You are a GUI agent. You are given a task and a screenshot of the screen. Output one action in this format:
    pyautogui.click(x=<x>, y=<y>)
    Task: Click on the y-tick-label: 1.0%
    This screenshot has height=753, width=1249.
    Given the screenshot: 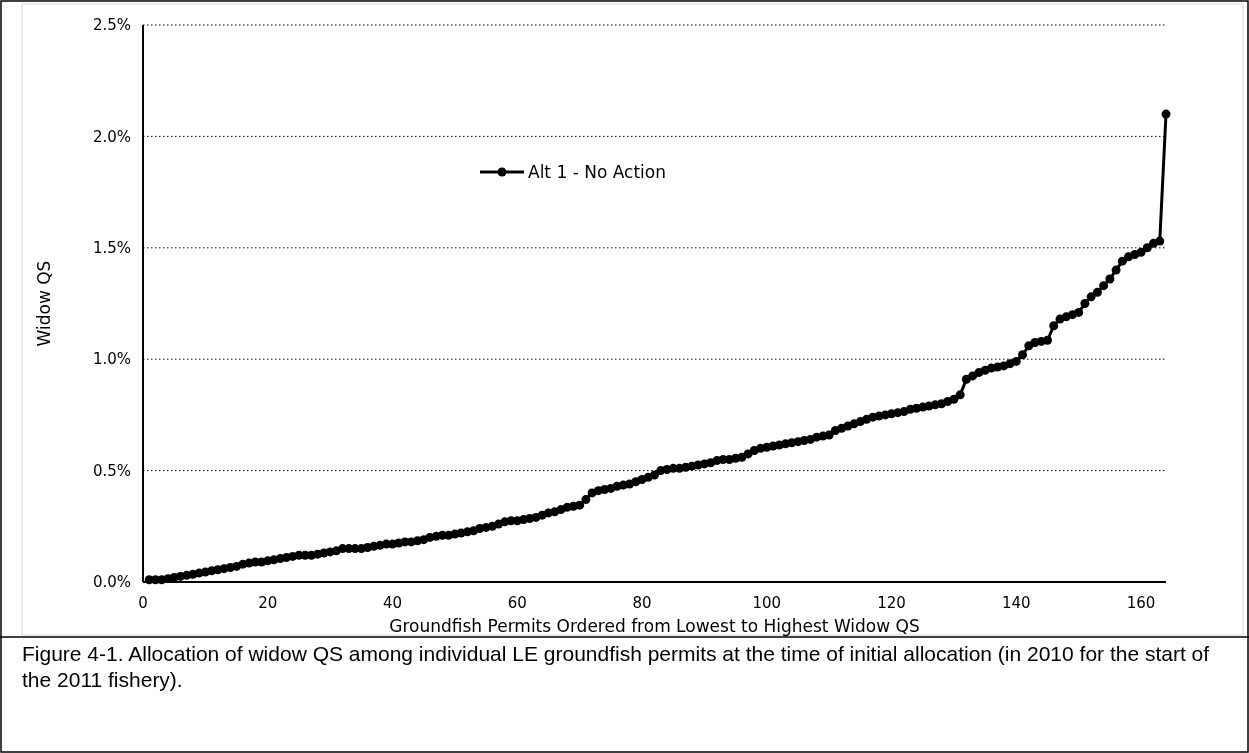 What is the action you would take?
    pyautogui.click(x=111, y=359)
    